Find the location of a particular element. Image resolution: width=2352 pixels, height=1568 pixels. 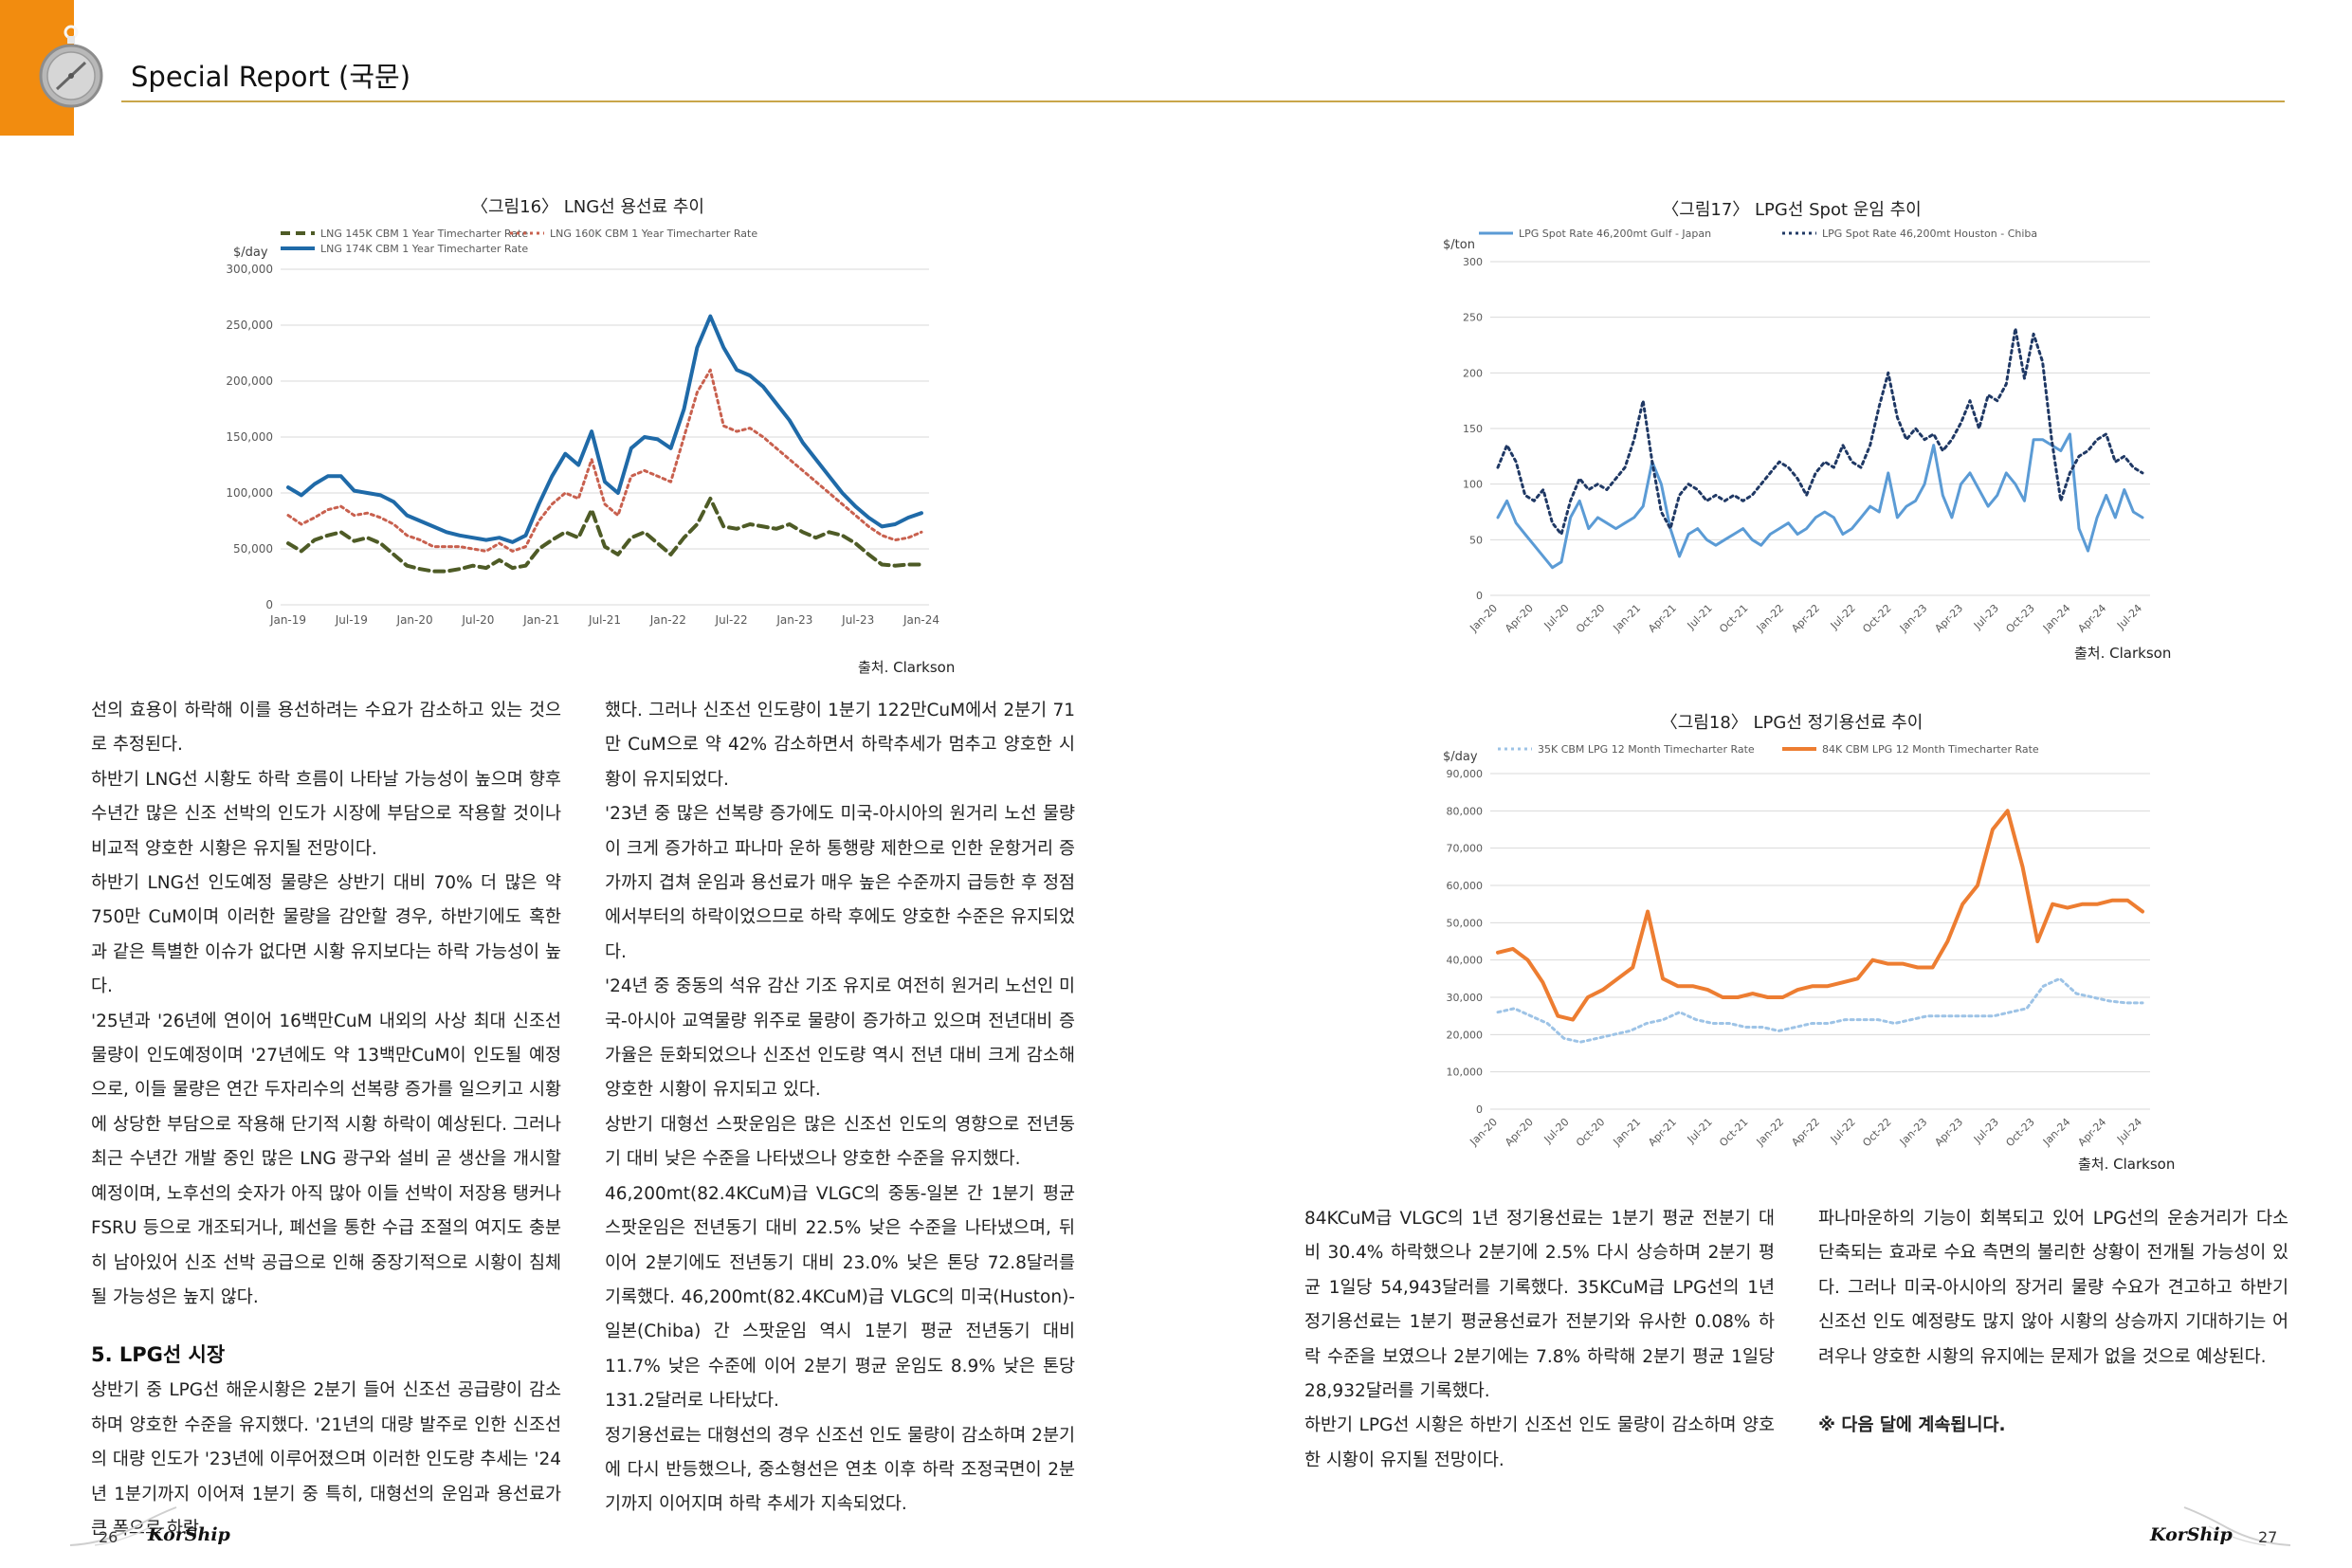

figure-17-source: 출처. Clarkson is located at coordinates (2123, 653).